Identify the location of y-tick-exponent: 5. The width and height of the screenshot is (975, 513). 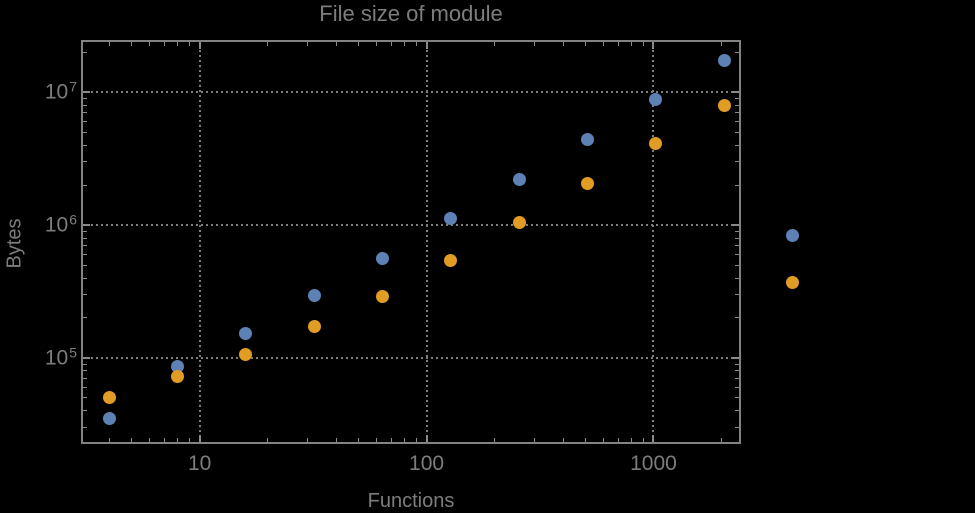
(73, 352).